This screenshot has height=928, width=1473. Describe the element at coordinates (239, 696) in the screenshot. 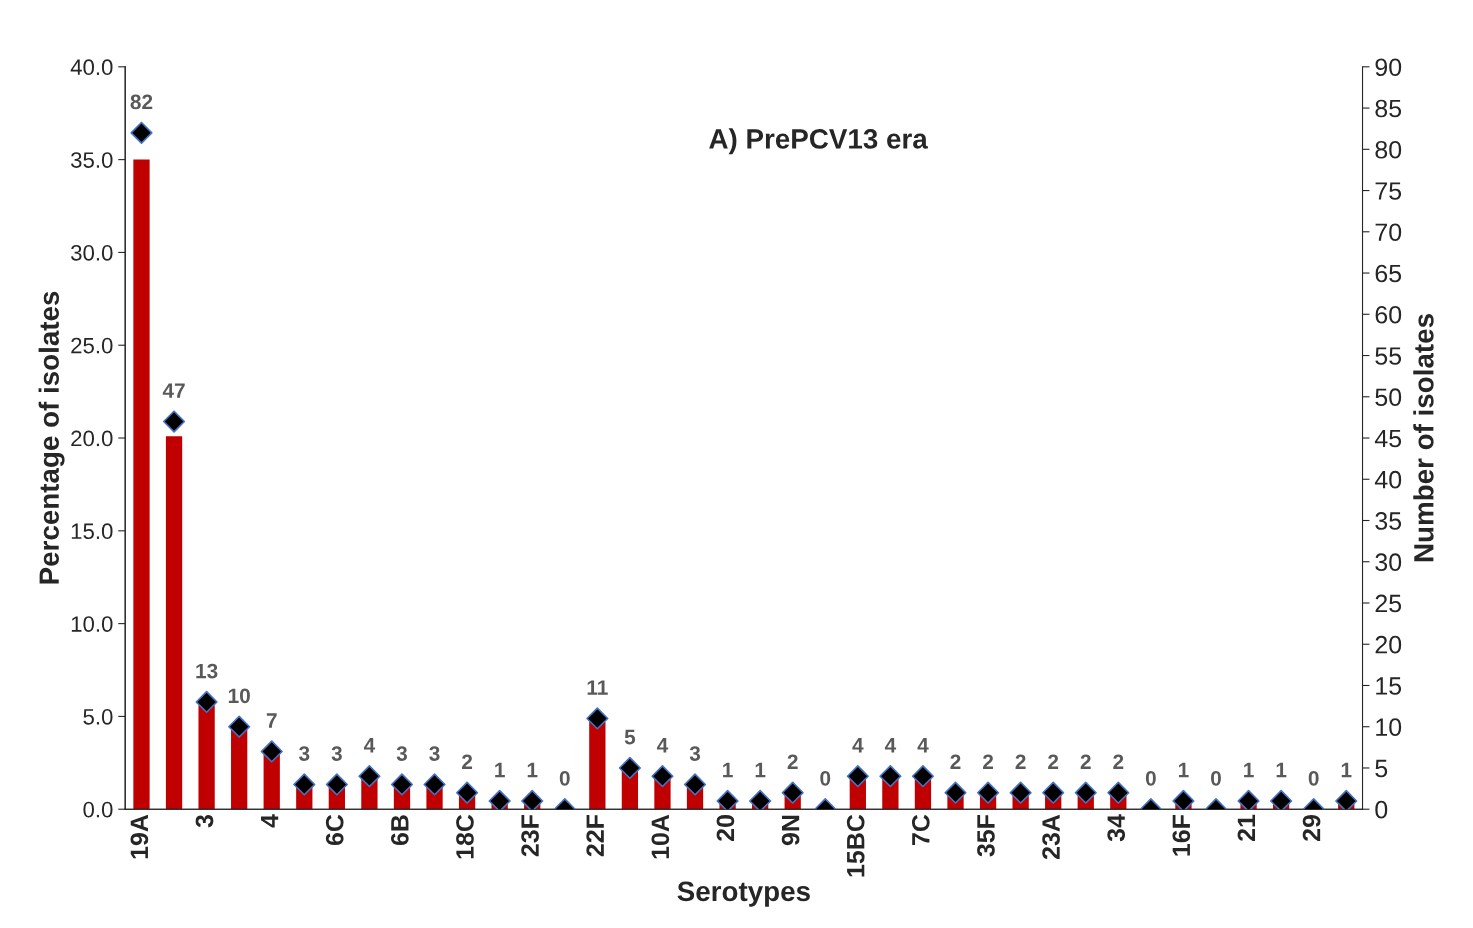

I see `data-label: 10` at that location.